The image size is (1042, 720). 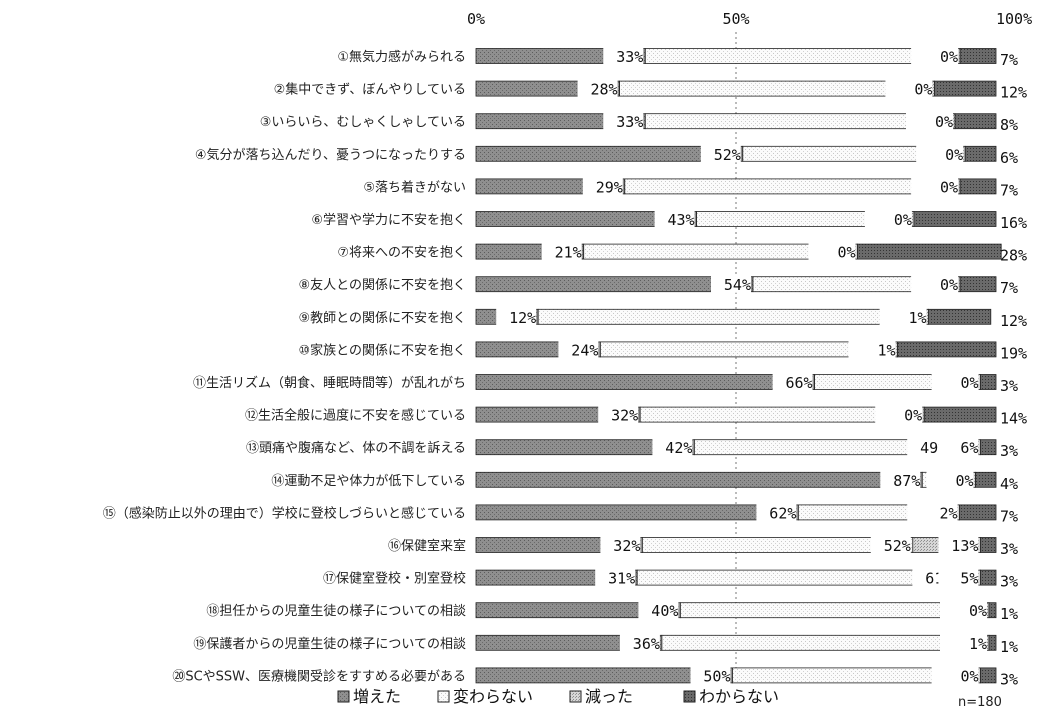 I want to click on legend: 増えた 変わらない 減った わからない n=180, so click(x=669, y=698).